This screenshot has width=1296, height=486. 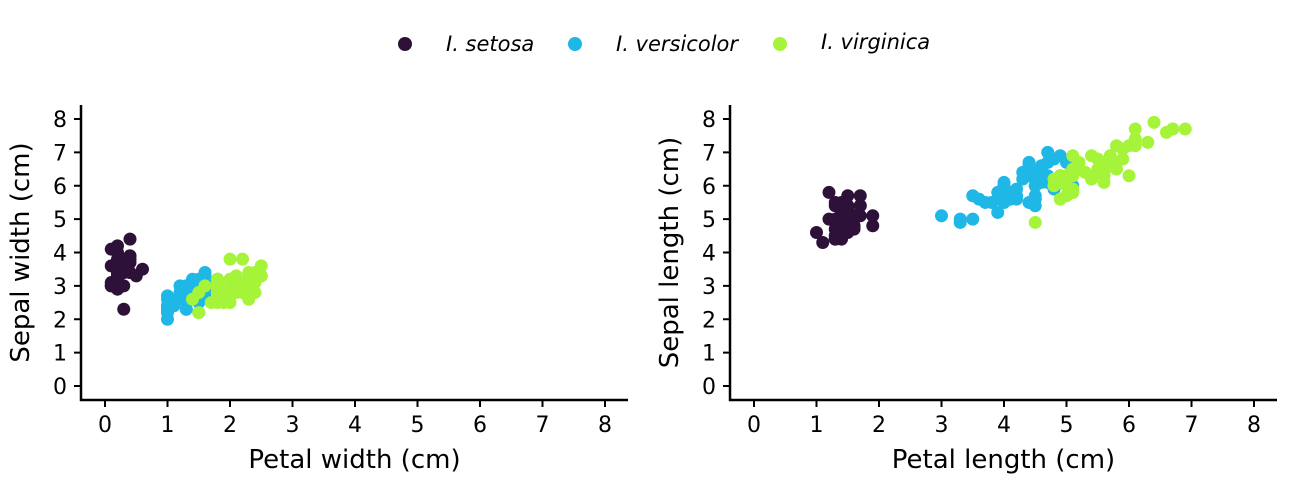 I want to click on y-tick-label: 3, so click(x=709, y=287).